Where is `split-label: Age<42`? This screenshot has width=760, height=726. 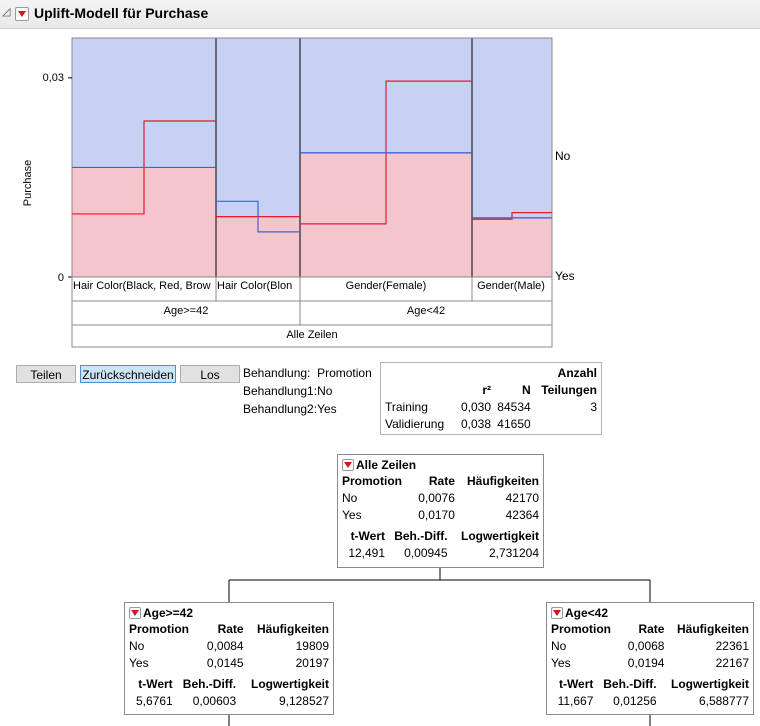
split-label: Age<42 is located at coordinates (426, 311).